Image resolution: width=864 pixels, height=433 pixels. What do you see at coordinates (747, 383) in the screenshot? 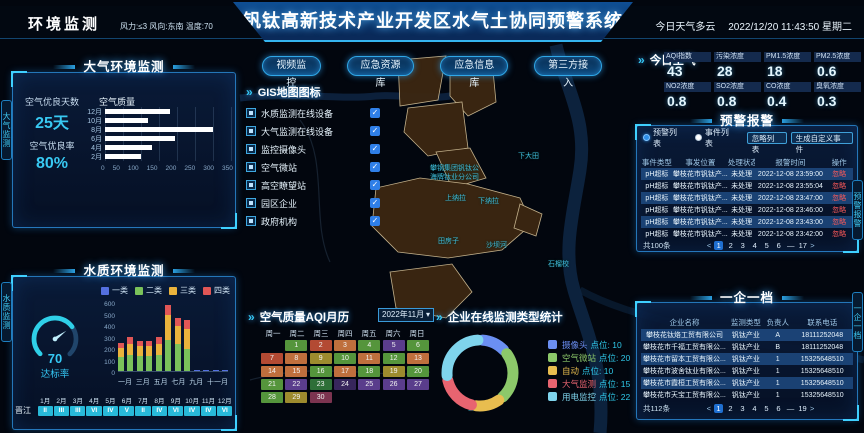
I see `table-row: 攀枝花市霞桓工贸有限公... 钒钛产业 1 15325648510` at bounding box center [747, 383].